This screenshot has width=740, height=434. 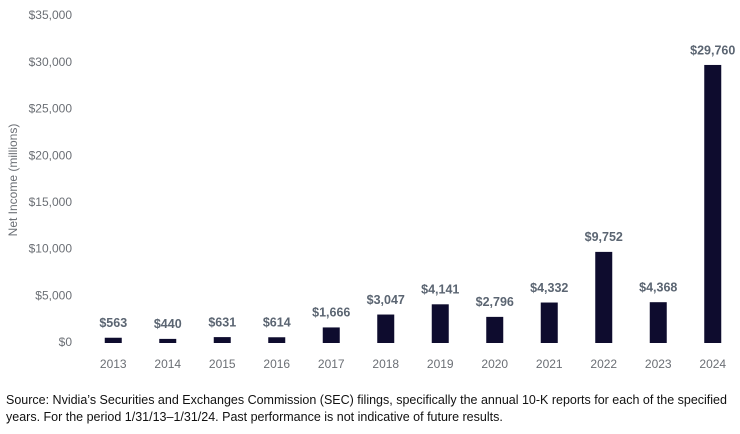 I want to click on x-tick-label: 2014, so click(x=167, y=364).